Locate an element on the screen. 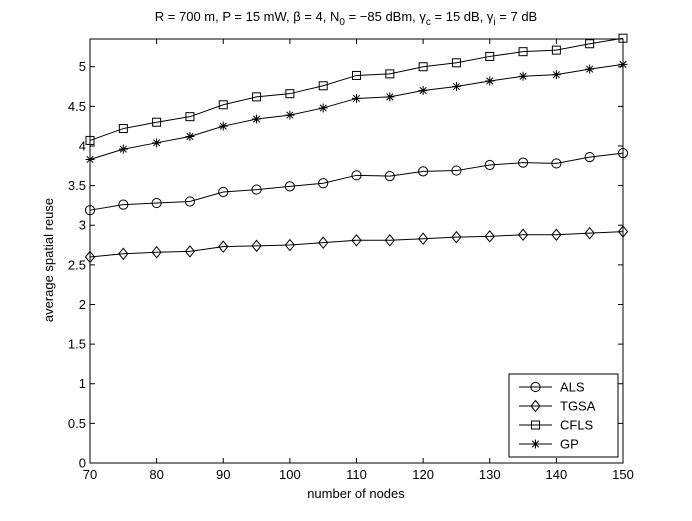  x-tick-label: 70 is located at coordinates (90, 474).